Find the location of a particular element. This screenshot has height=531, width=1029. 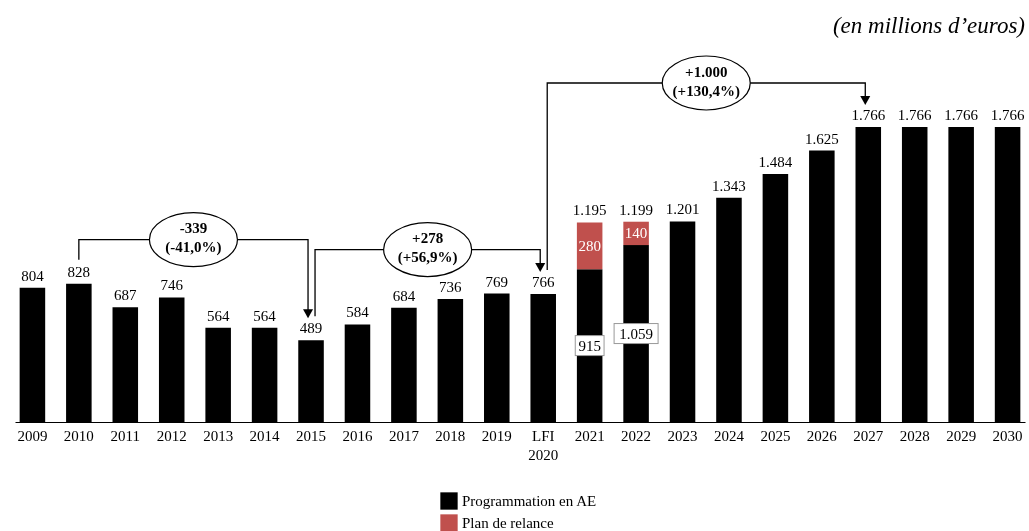

x-tick-label: 2024 is located at coordinates (729, 435).